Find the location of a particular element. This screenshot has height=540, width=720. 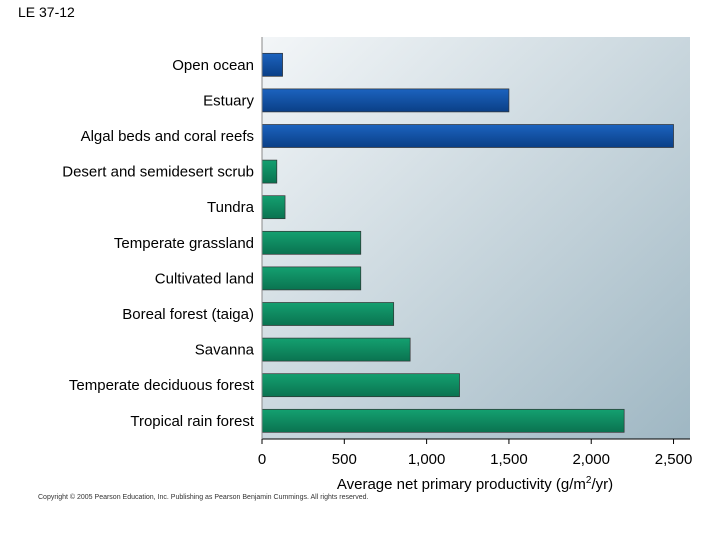

x-tick-label-5: 2,500 is located at coordinates (674, 459).